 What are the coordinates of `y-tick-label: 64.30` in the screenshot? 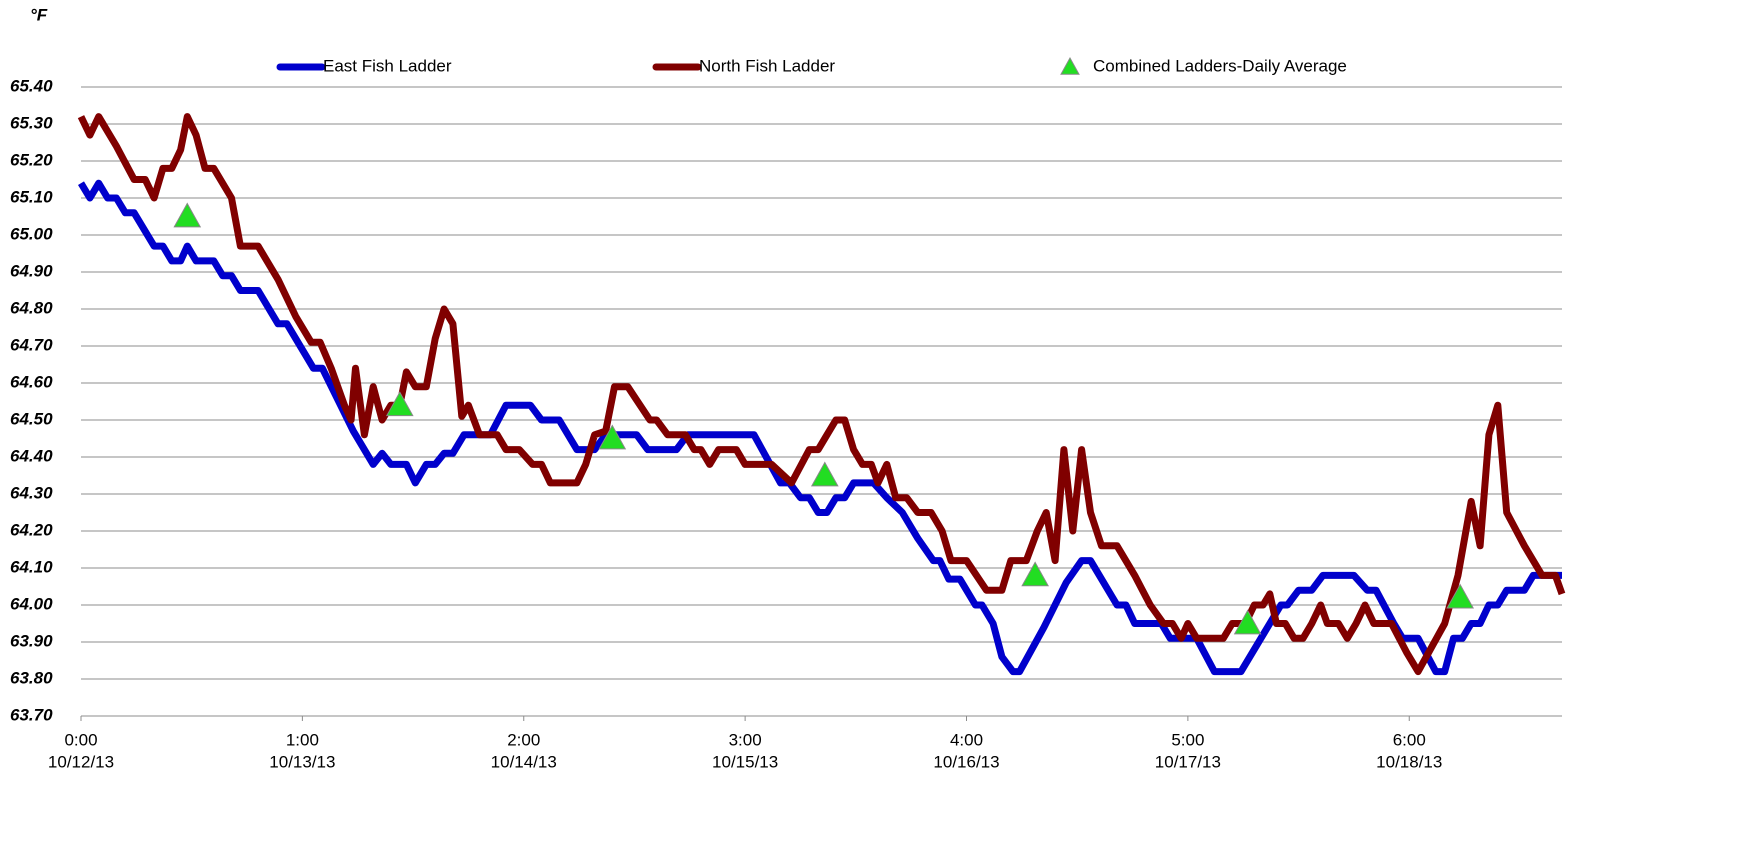 It's located at (31, 492).